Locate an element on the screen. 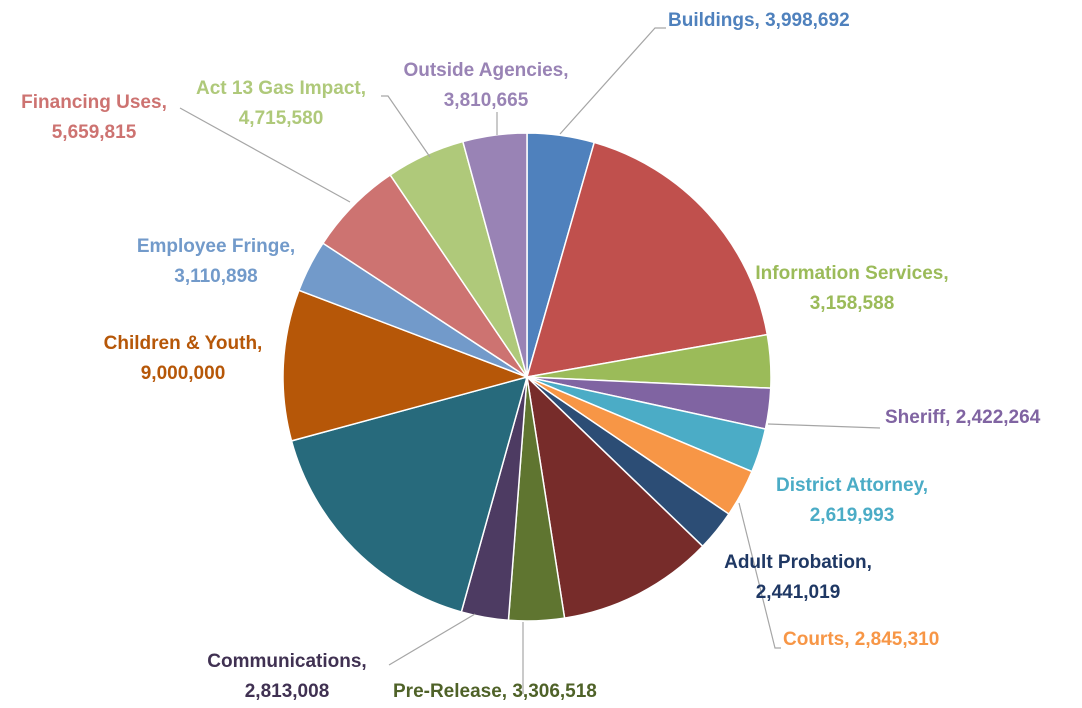 This screenshot has height=708, width=1082. data-label-line: Sheriff, 2,422,264 is located at coordinates (963, 417).